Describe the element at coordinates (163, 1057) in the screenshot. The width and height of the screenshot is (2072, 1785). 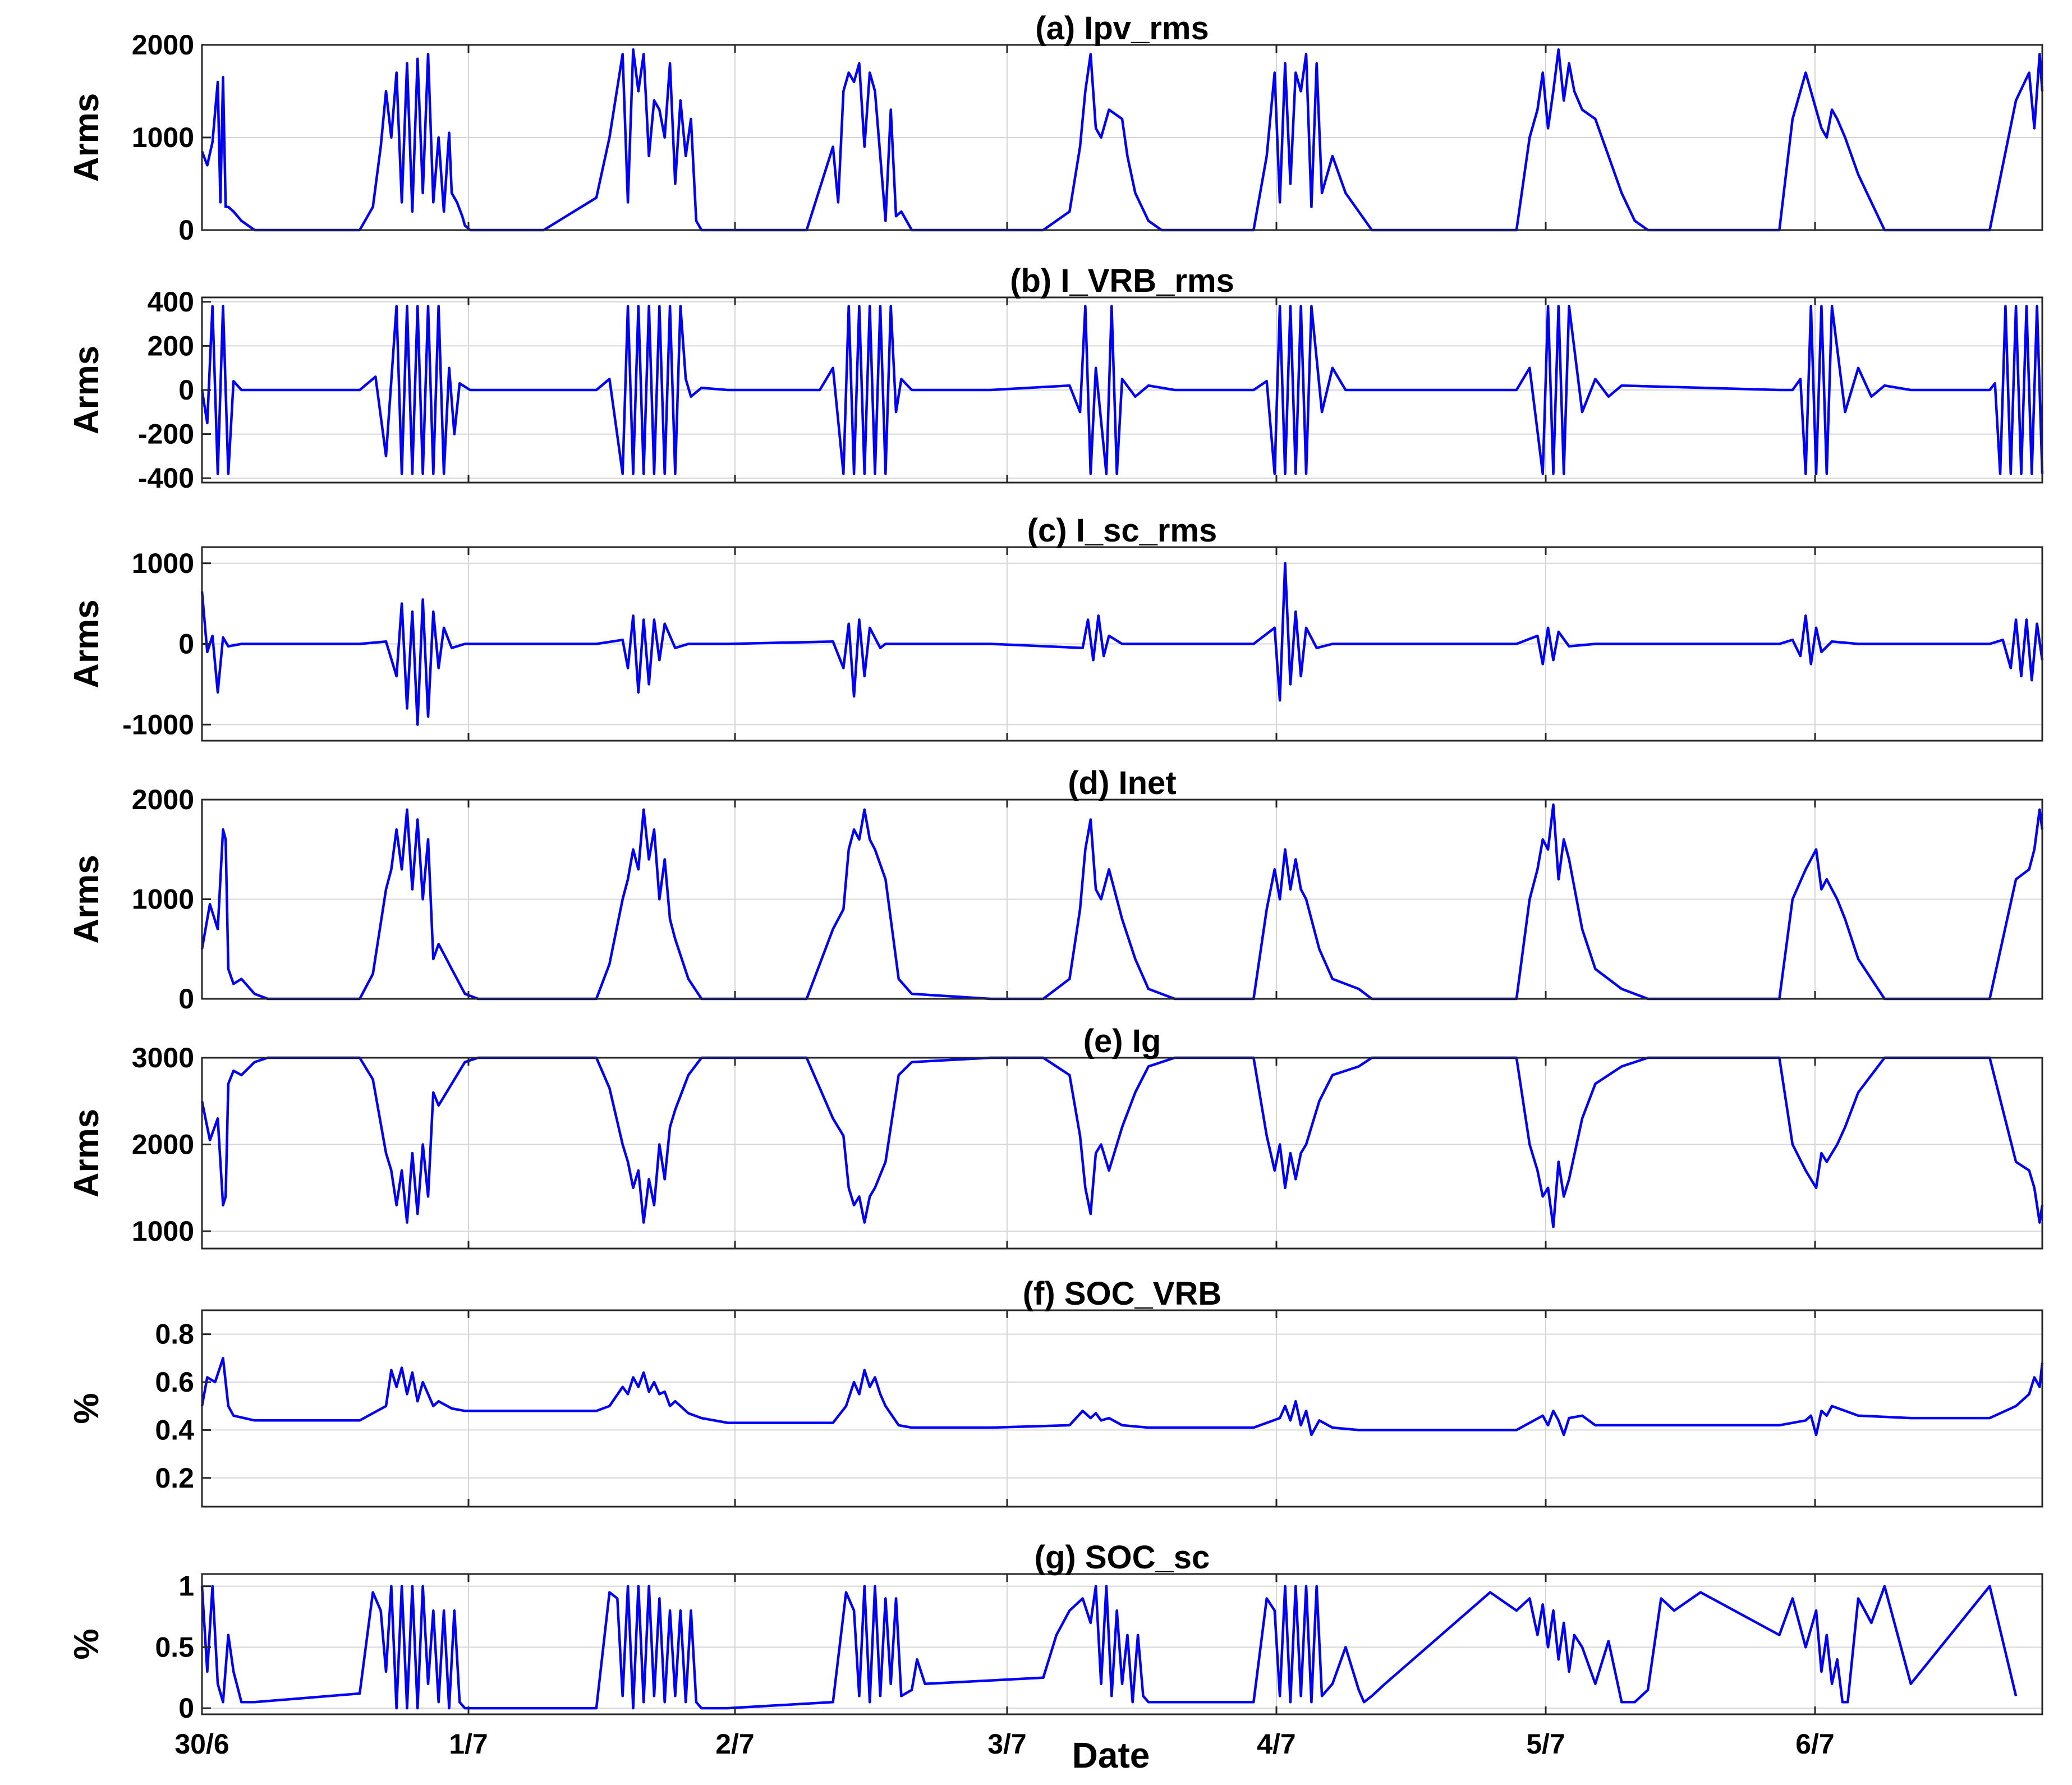
I see `y-tick-label: 3000` at that location.